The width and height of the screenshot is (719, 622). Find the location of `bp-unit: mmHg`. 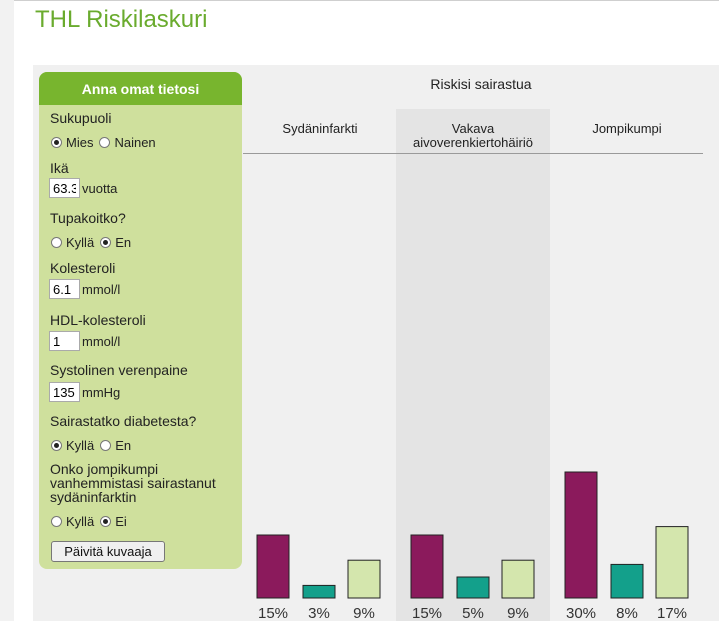

bp-unit: mmHg is located at coordinates (101, 392).